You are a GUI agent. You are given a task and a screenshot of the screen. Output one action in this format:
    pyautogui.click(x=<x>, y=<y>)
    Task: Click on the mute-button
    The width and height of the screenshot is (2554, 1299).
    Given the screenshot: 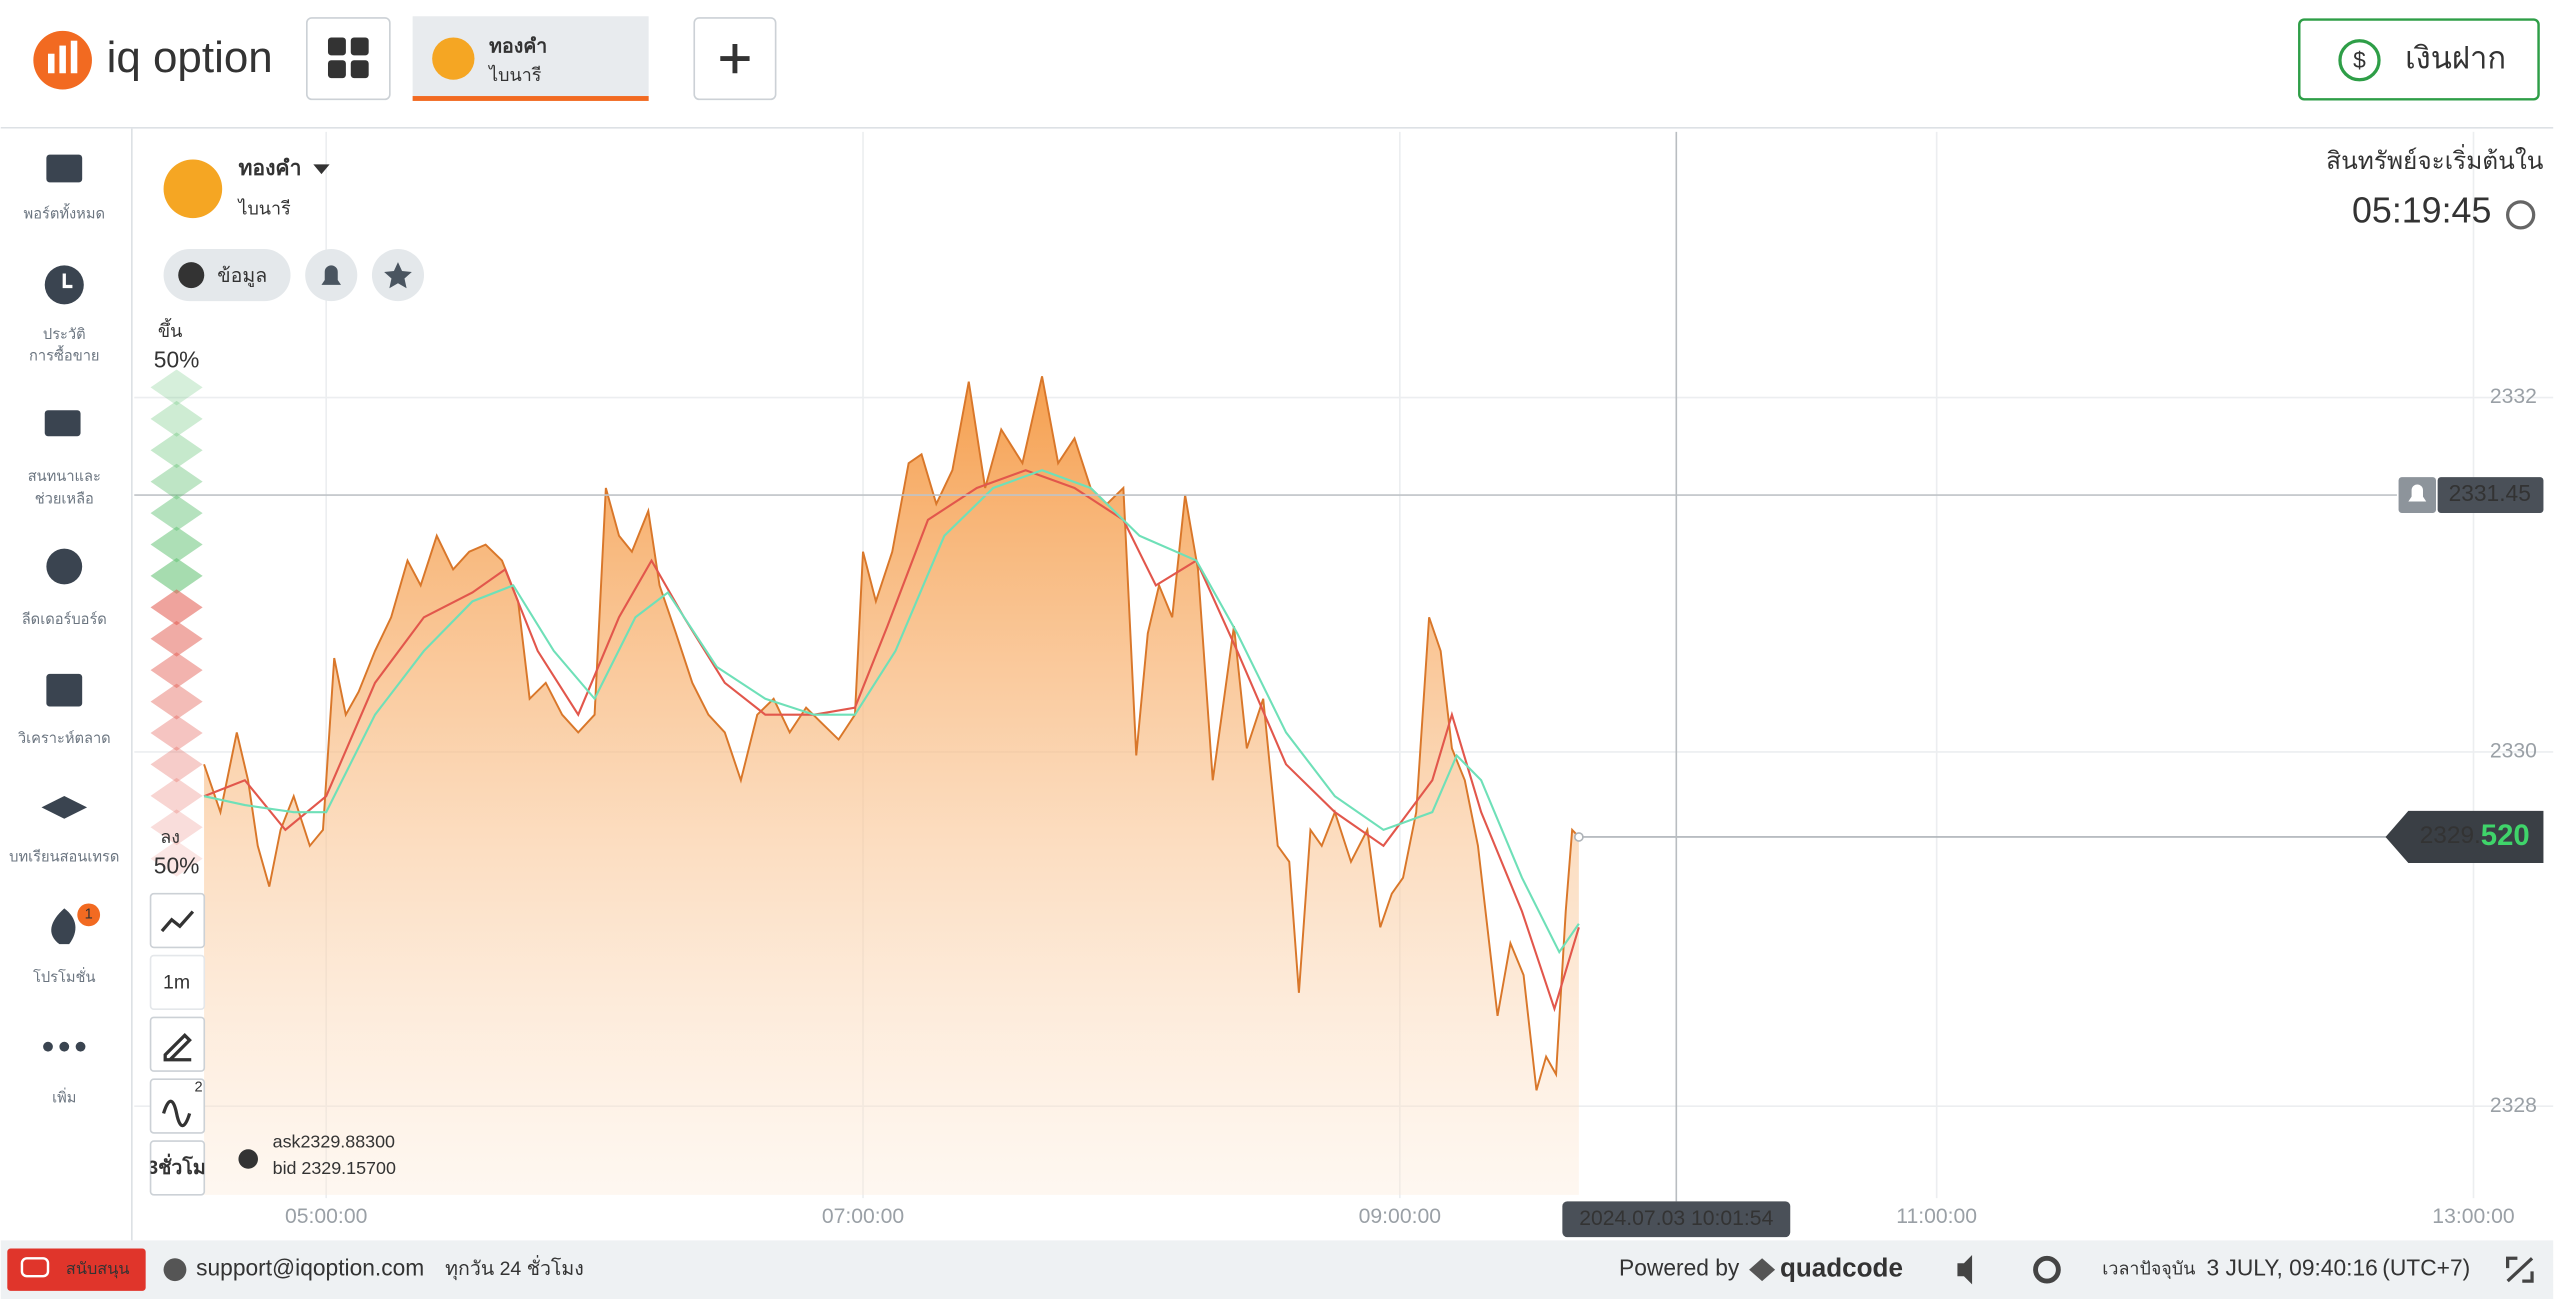 What is the action you would take?
    pyautogui.click(x=1965, y=1270)
    